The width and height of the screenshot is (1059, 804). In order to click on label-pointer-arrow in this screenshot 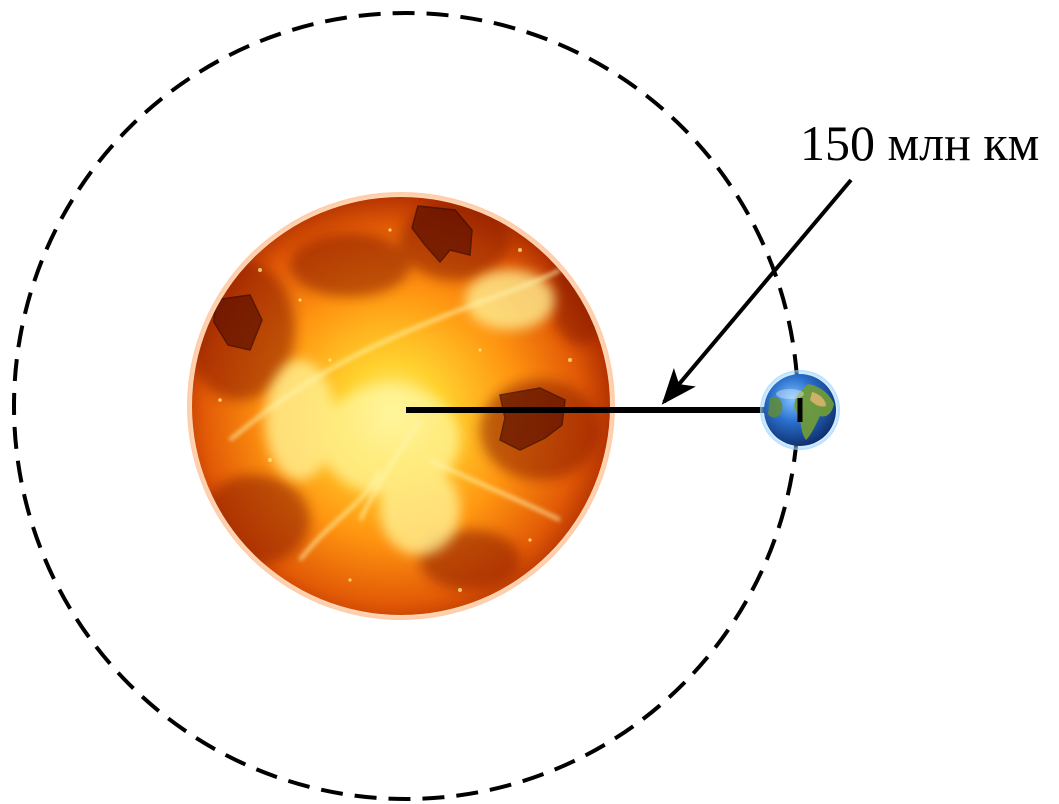, I will do `click(757, 291)`.